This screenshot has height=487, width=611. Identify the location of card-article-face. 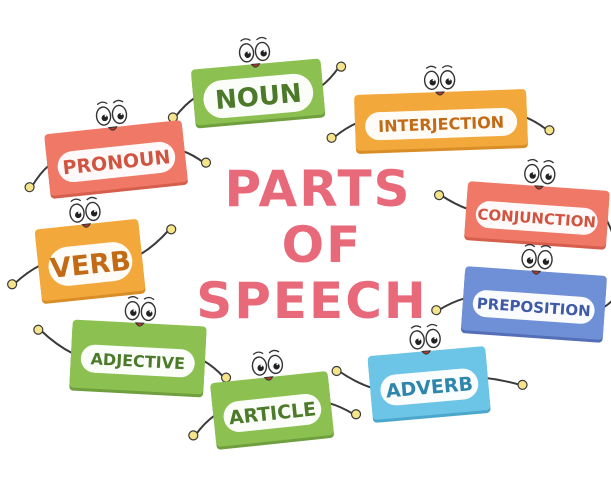
(267, 365).